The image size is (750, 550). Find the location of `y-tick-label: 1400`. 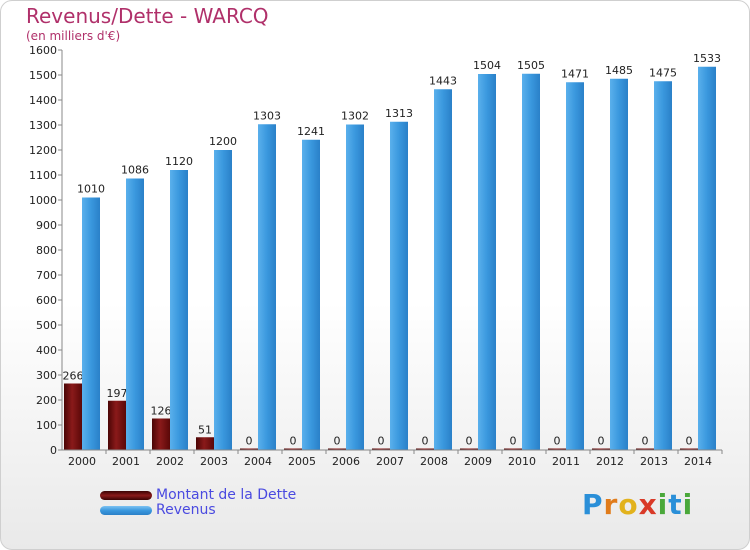

y-tick-label: 1400 is located at coordinates (43, 100).